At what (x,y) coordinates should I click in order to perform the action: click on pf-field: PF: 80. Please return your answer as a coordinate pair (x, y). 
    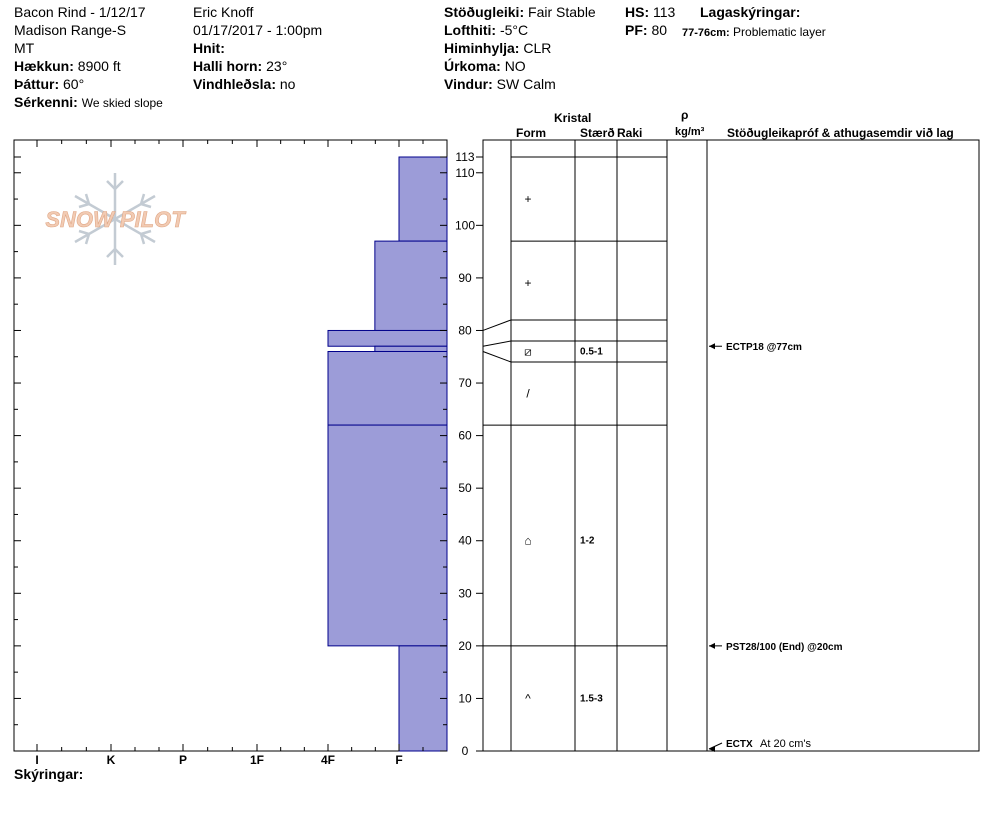
    Looking at the image, I should click on (646, 30).